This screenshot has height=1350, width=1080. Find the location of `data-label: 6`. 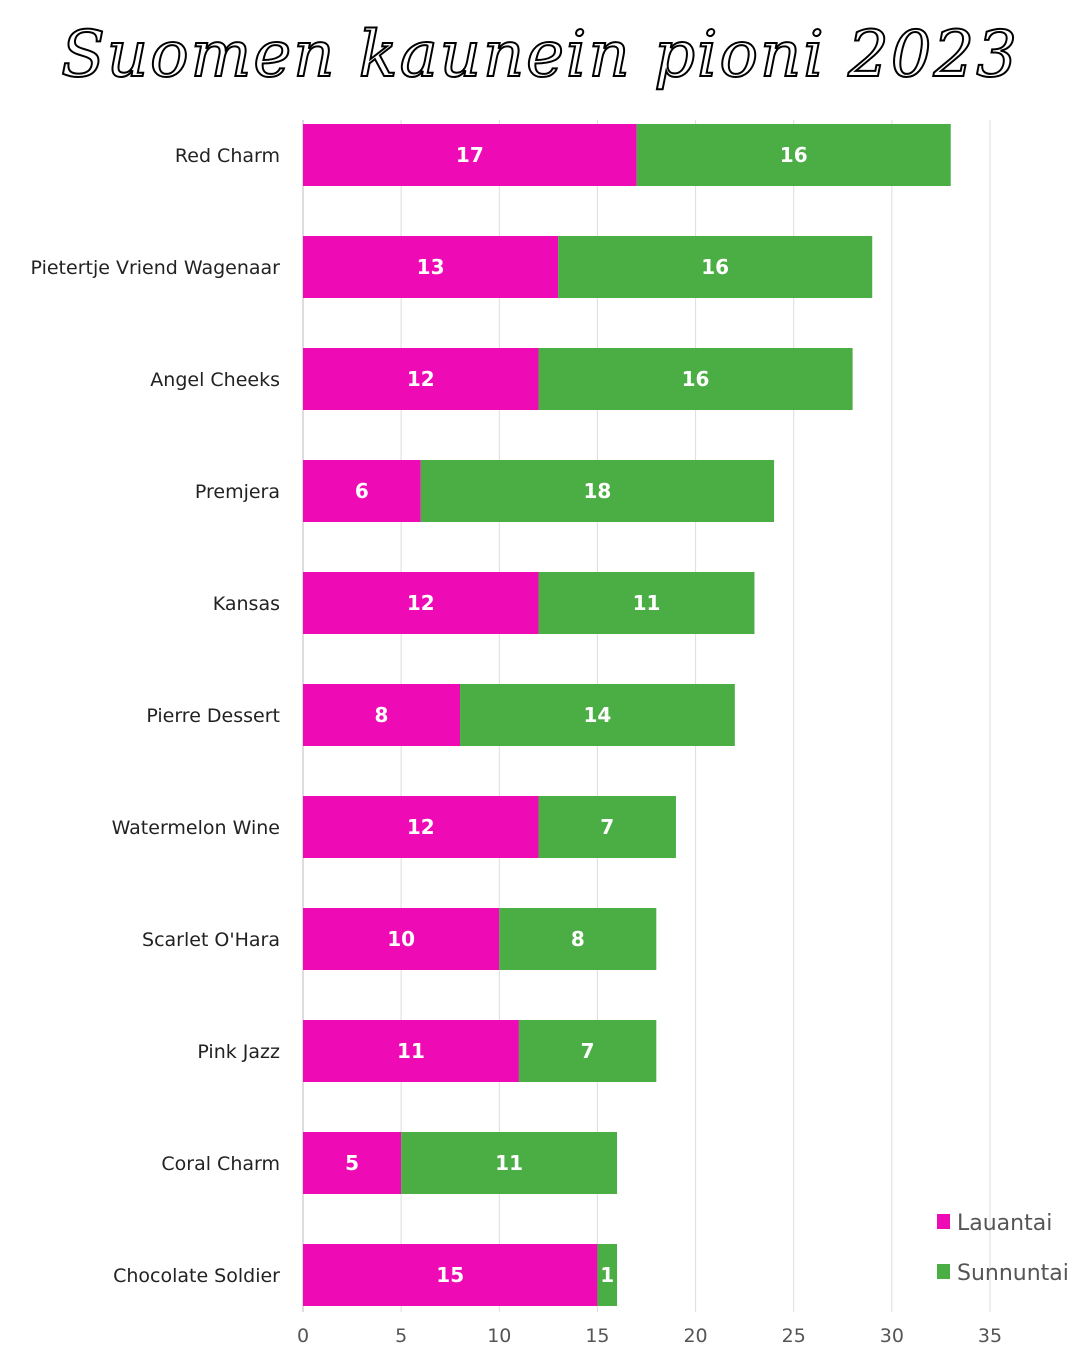

data-label: 6 is located at coordinates (362, 491).